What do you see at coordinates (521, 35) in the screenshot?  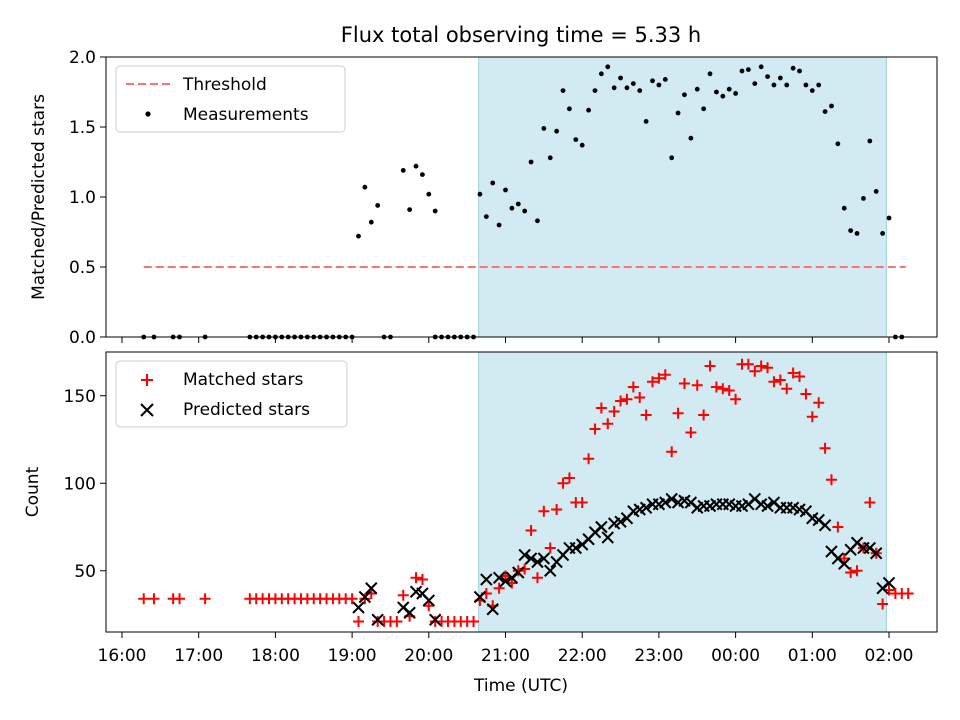 I see `chart-title: Flux total observing time = 5.33 h` at bounding box center [521, 35].